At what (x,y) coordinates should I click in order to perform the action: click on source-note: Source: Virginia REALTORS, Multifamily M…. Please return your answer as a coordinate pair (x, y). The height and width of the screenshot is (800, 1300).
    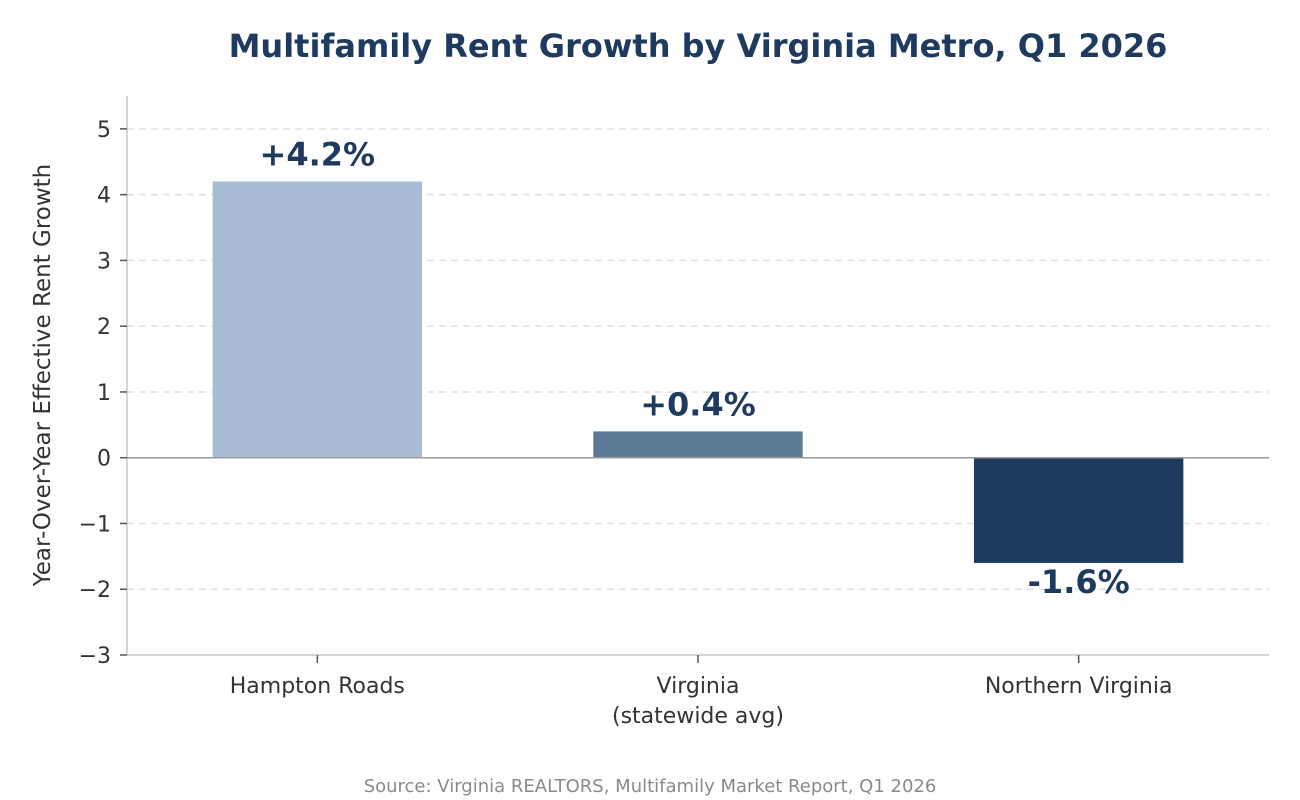
    Looking at the image, I should click on (650, 786).